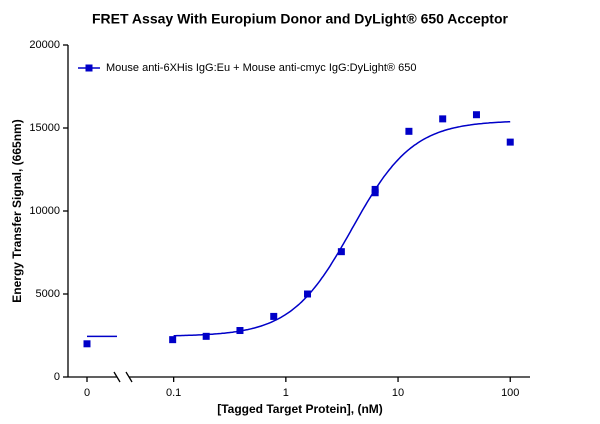 The width and height of the screenshot is (600, 424). Describe the element at coordinates (57, 377) in the screenshot. I see `y-tick-label: 0` at that location.